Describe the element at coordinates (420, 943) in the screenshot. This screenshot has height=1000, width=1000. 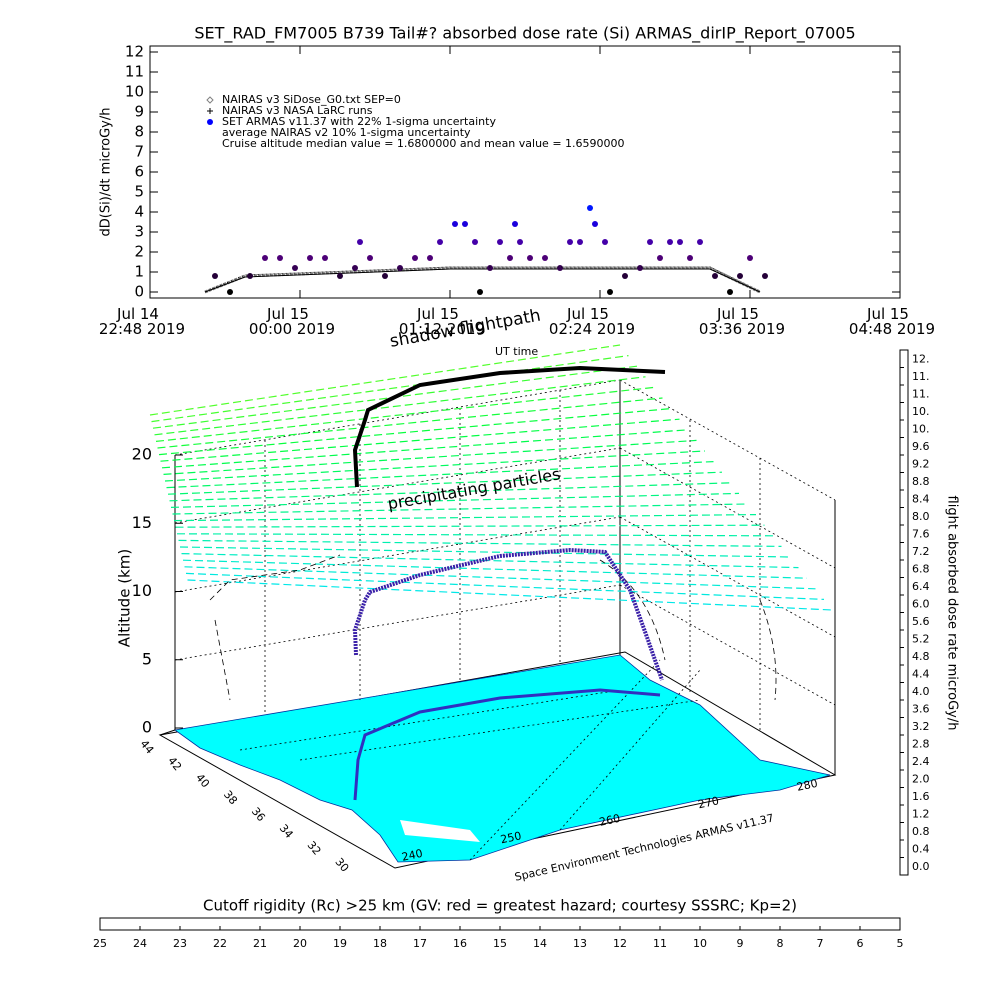
I see `colorbar-tick-label: 17` at that location.